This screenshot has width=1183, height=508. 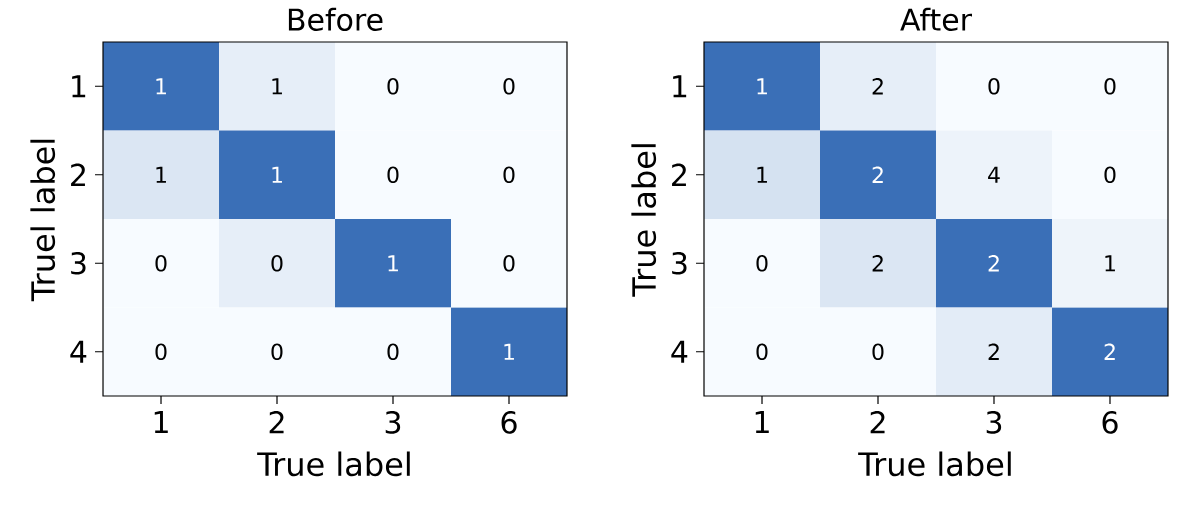 I want to click on data-label: 4, so click(x=994, y=174).